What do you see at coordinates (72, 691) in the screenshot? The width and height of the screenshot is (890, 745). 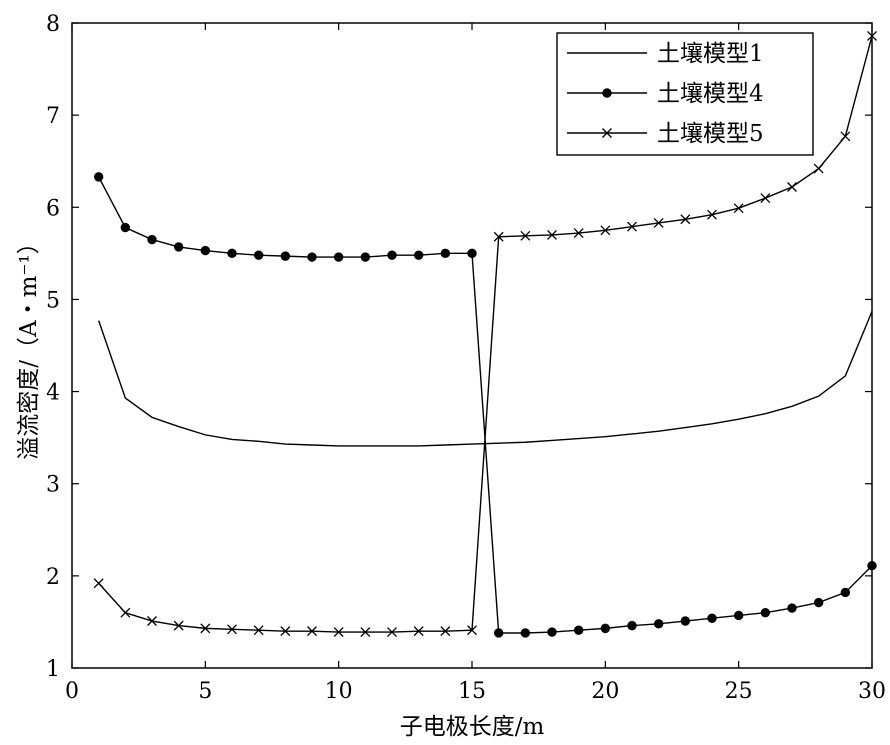 I see `x-tick-label: 0` at bounding box center [72, 691].